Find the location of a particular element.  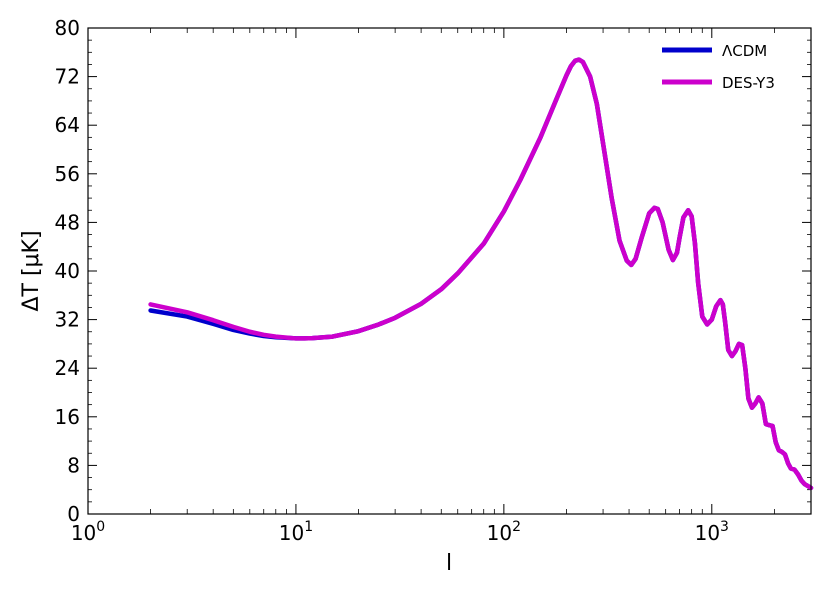

x-tick-label: 10¹ is located at coordinates (296, 532).